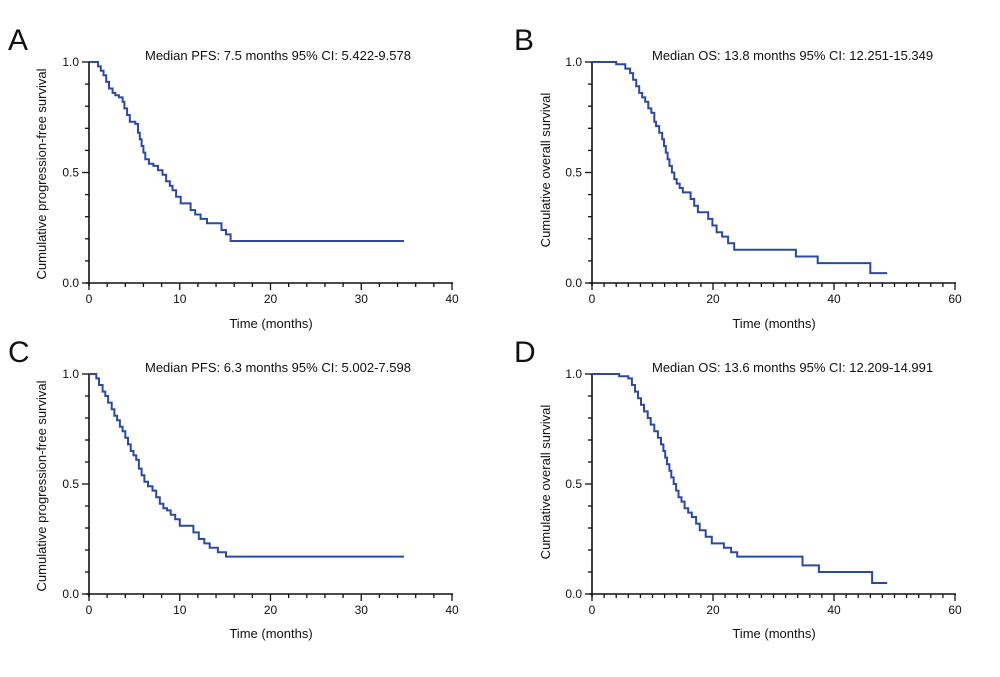 The height and width of the screenshot is (677, 1000). Describe the element at coordinates (955, 299) in the screenshot. I see `panel-b-x-tick-label: 60` at that location.